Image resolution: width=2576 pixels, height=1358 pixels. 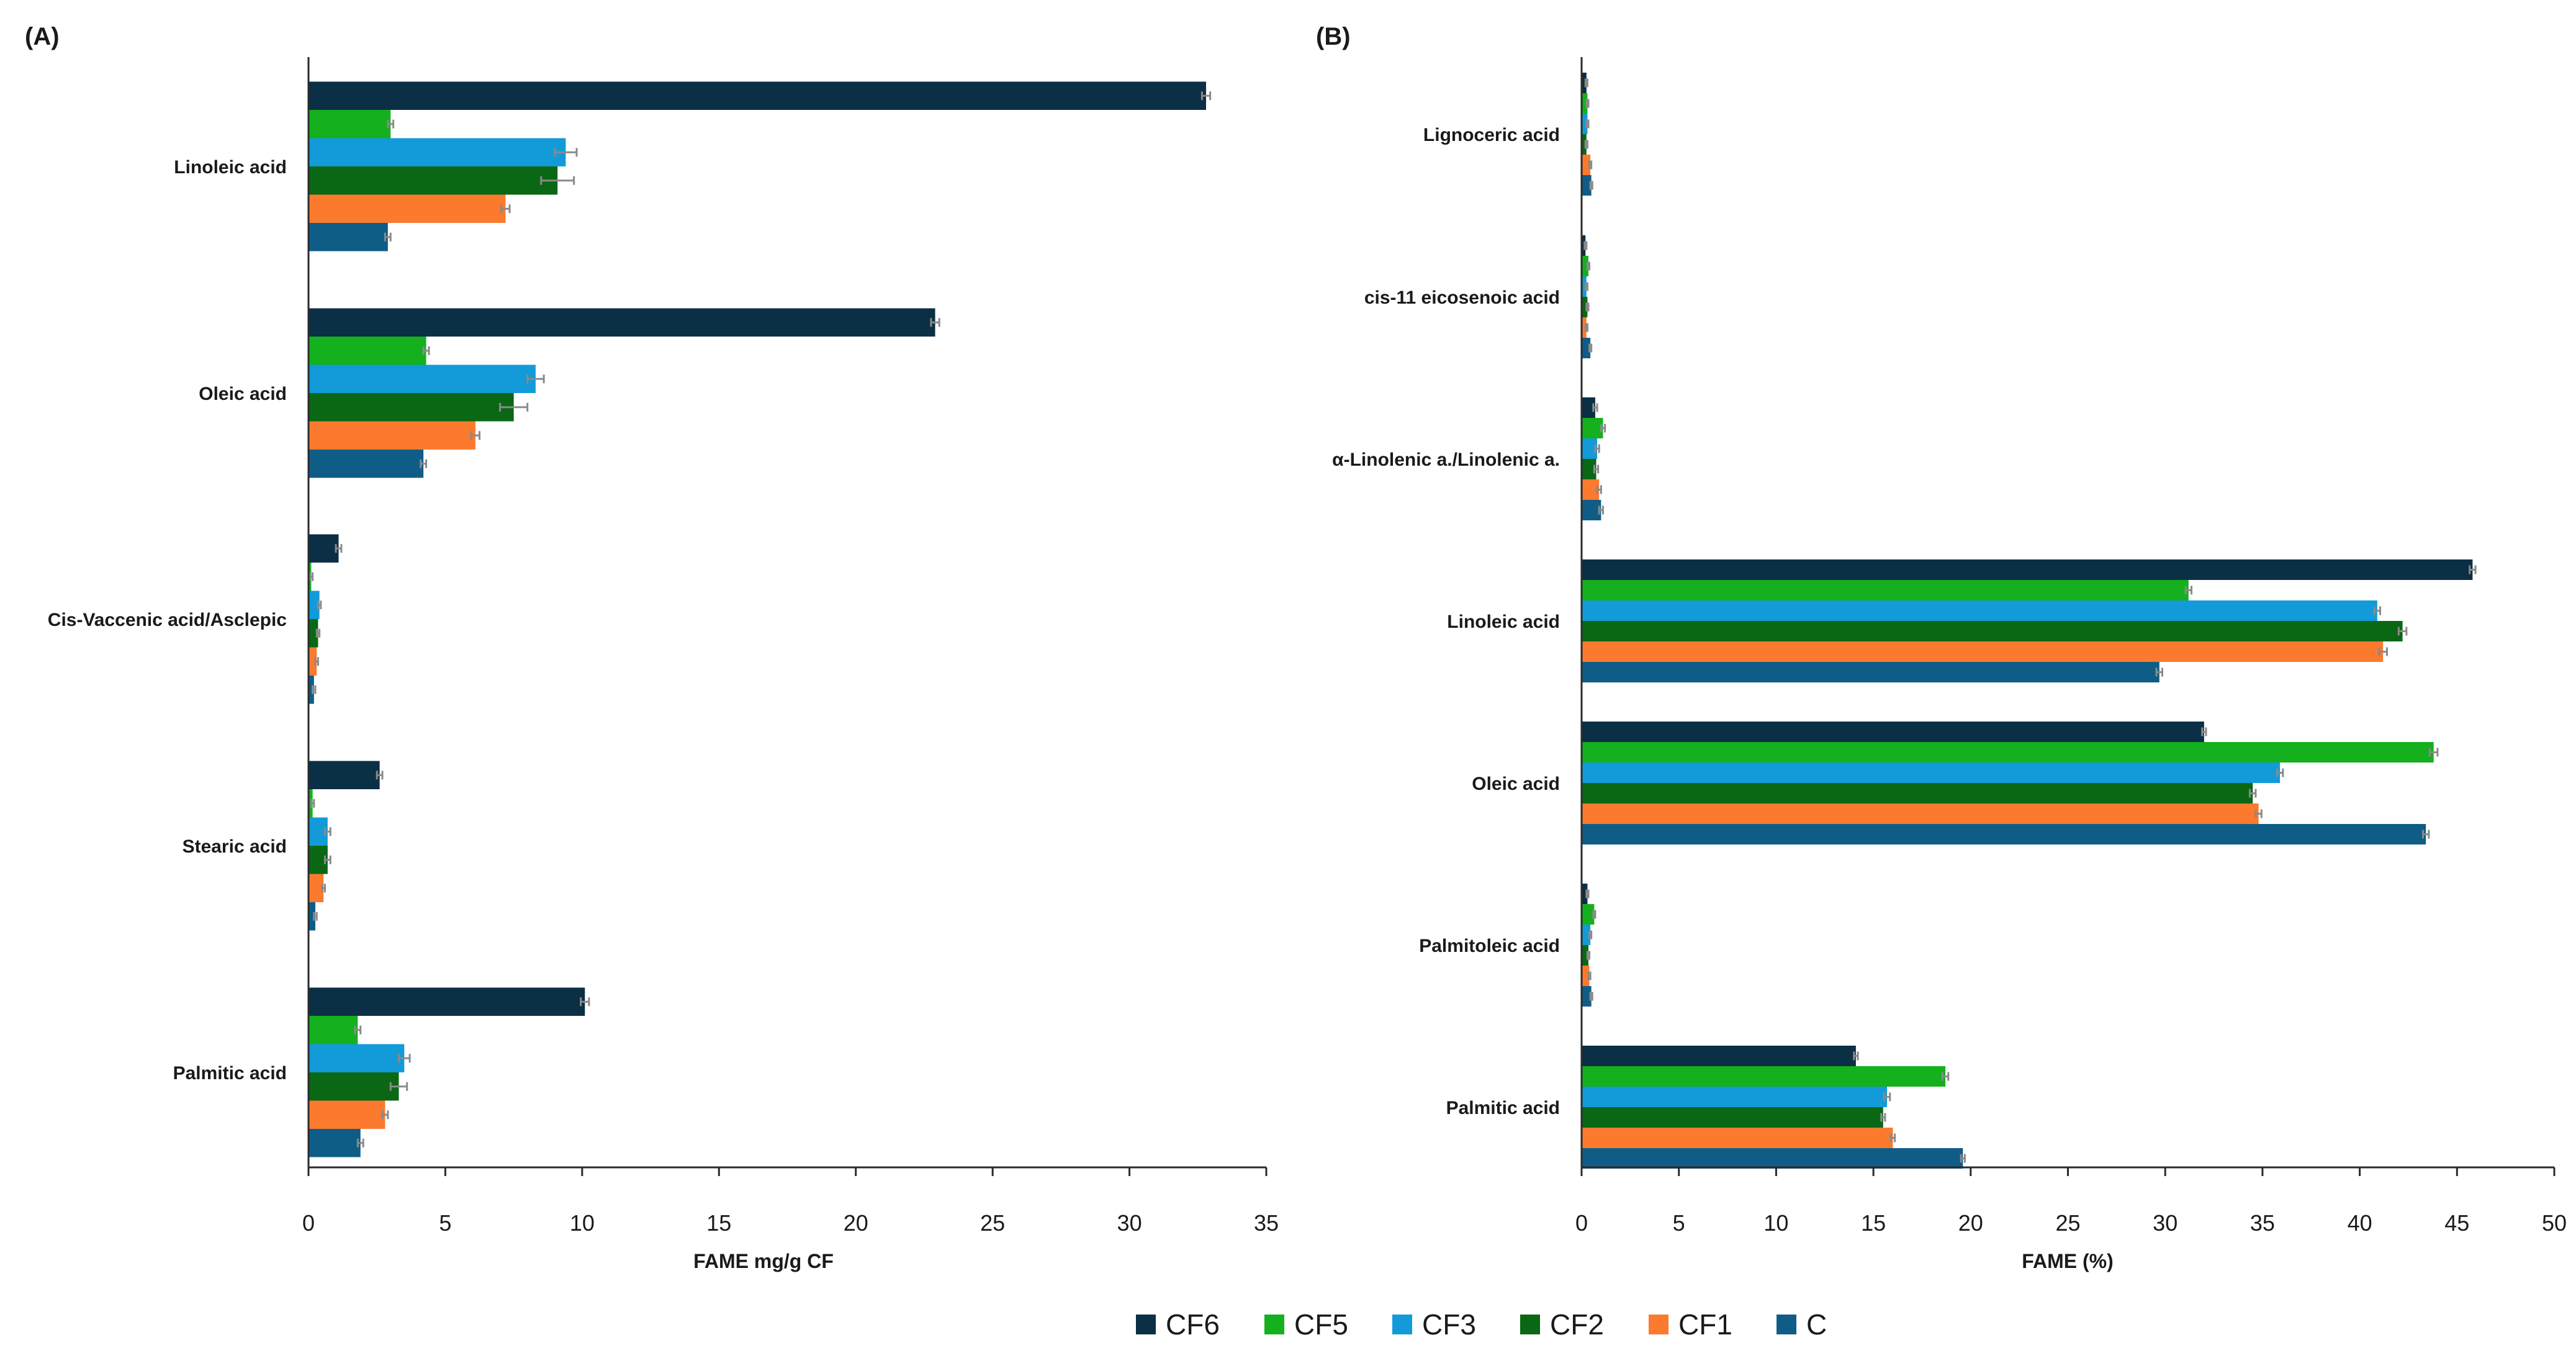 I want to click on bar-cf3-palmitoleic-acid, so click(x=1586, y=935).